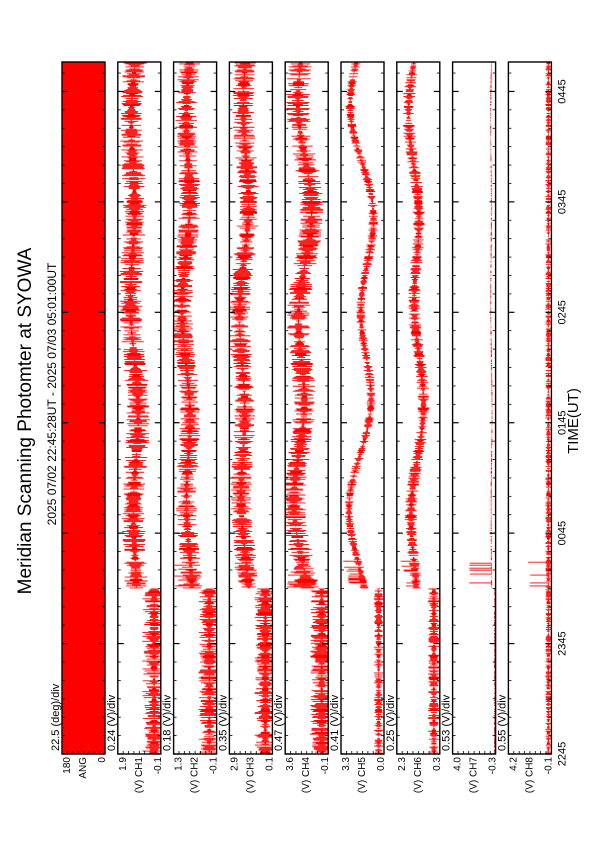 This screenshot has height=842, width=595. What do you see at coordinates (306, 775) in the screenshot?
I see `y-channel-label: (V) CH4` at bounding box center [306, 775].